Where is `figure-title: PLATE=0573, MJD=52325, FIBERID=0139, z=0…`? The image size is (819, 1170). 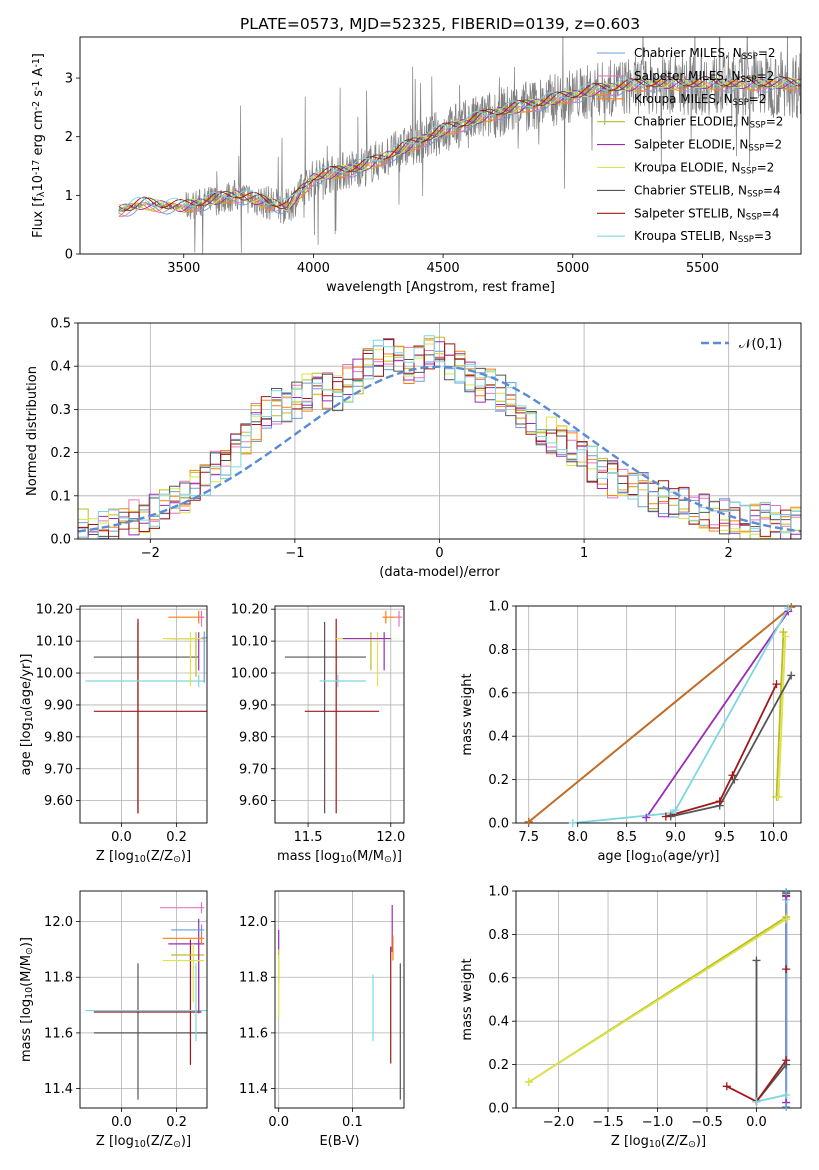
figure-title: PLATE=0573, MJD=52325, FIBERID=0139, z=0… is located at coordinates (440, 24).